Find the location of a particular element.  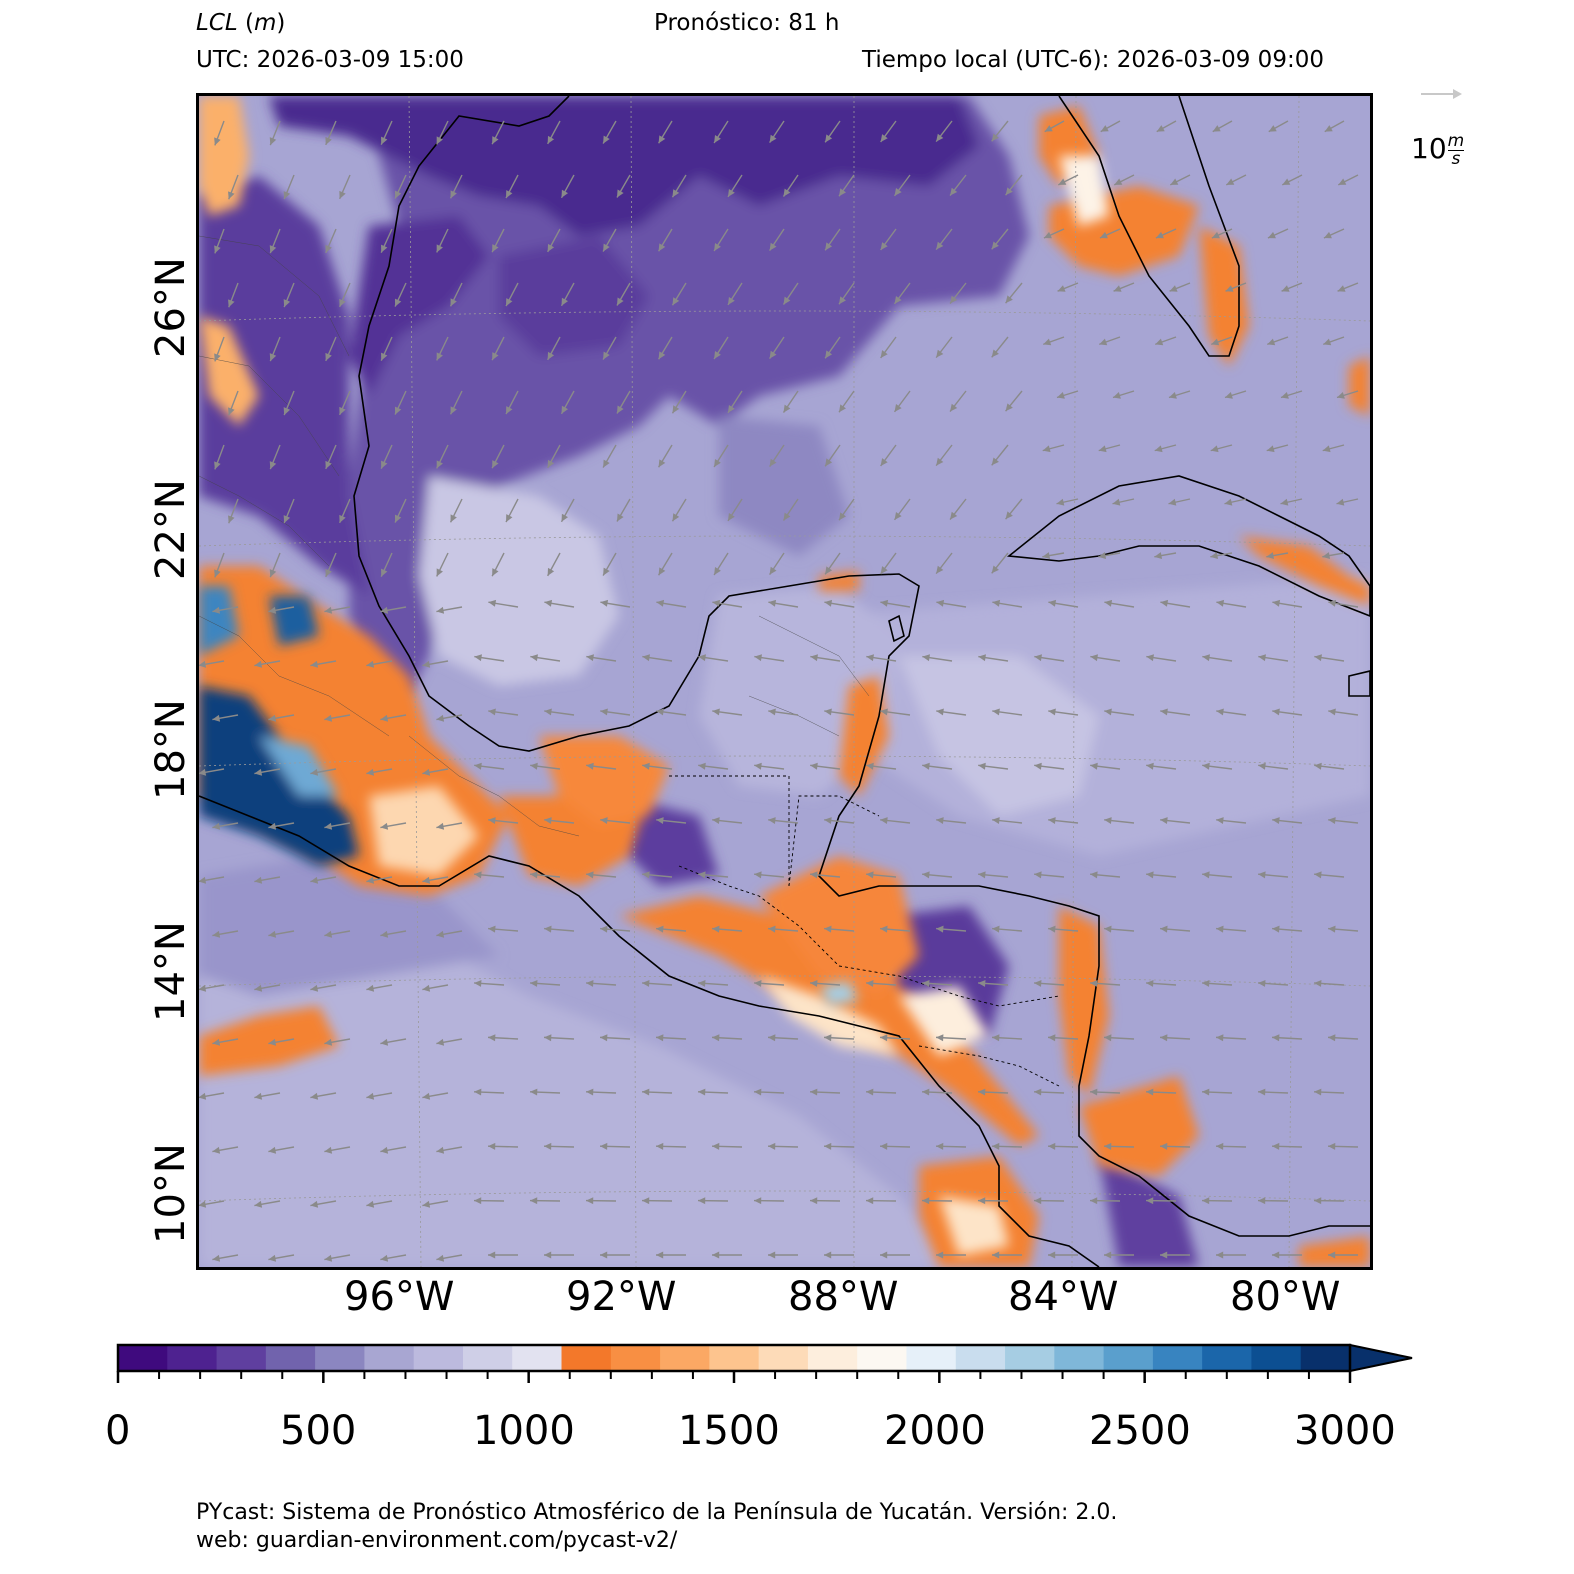

pacific-light is located at coordinates (579, 1096).